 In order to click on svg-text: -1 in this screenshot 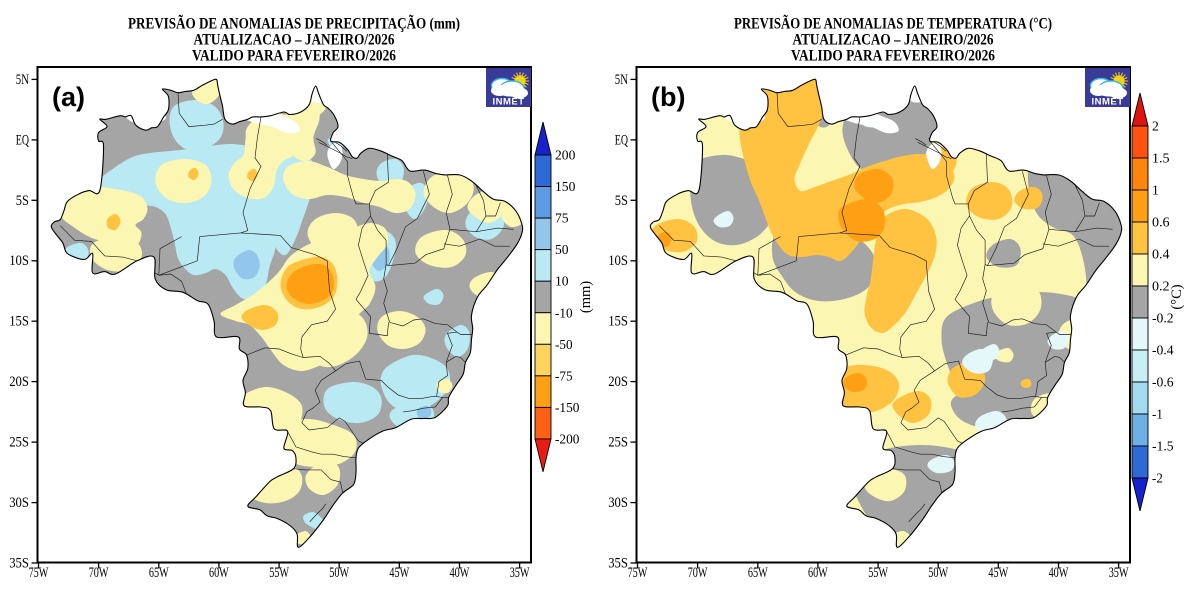, I will do `click(1157, 414)`.